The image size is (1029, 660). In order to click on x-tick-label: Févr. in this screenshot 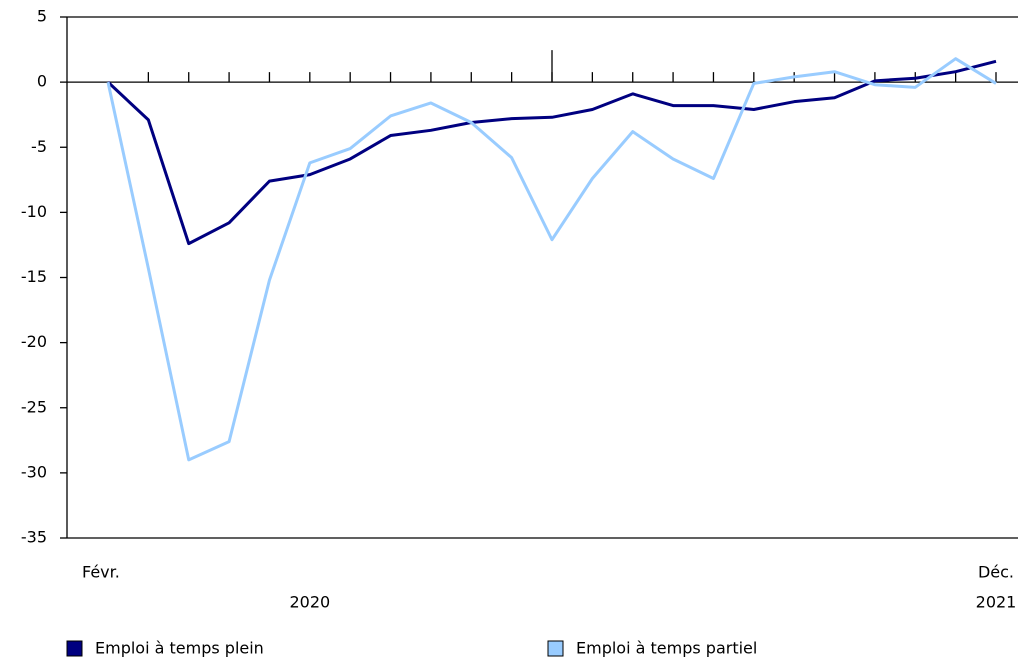, I will do `click(101, 572)`.